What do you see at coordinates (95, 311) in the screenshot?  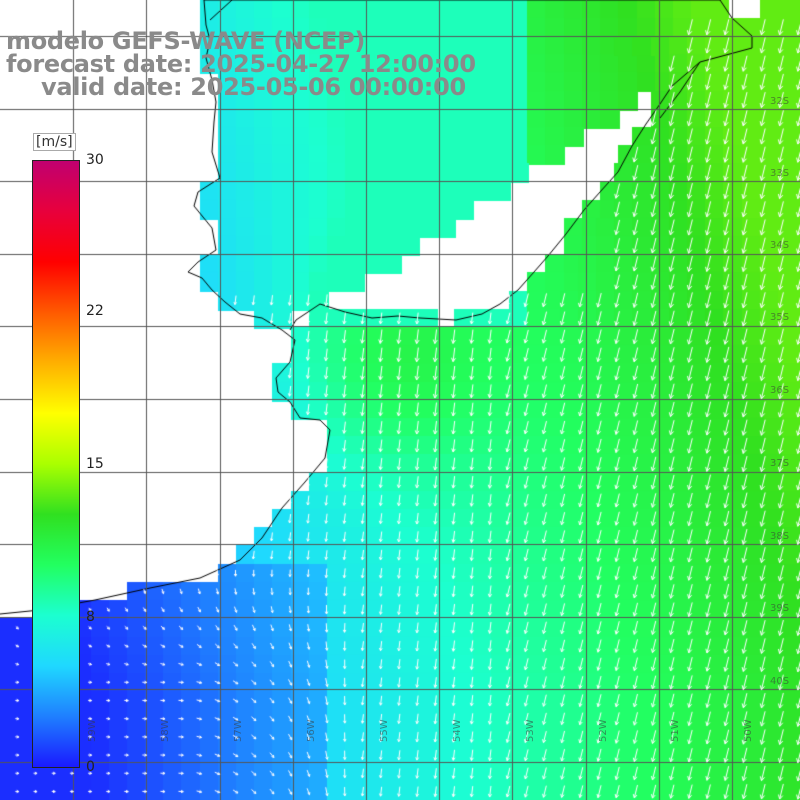 I see `colorbar-tick-22: 22` at bounding box center [95, 311].